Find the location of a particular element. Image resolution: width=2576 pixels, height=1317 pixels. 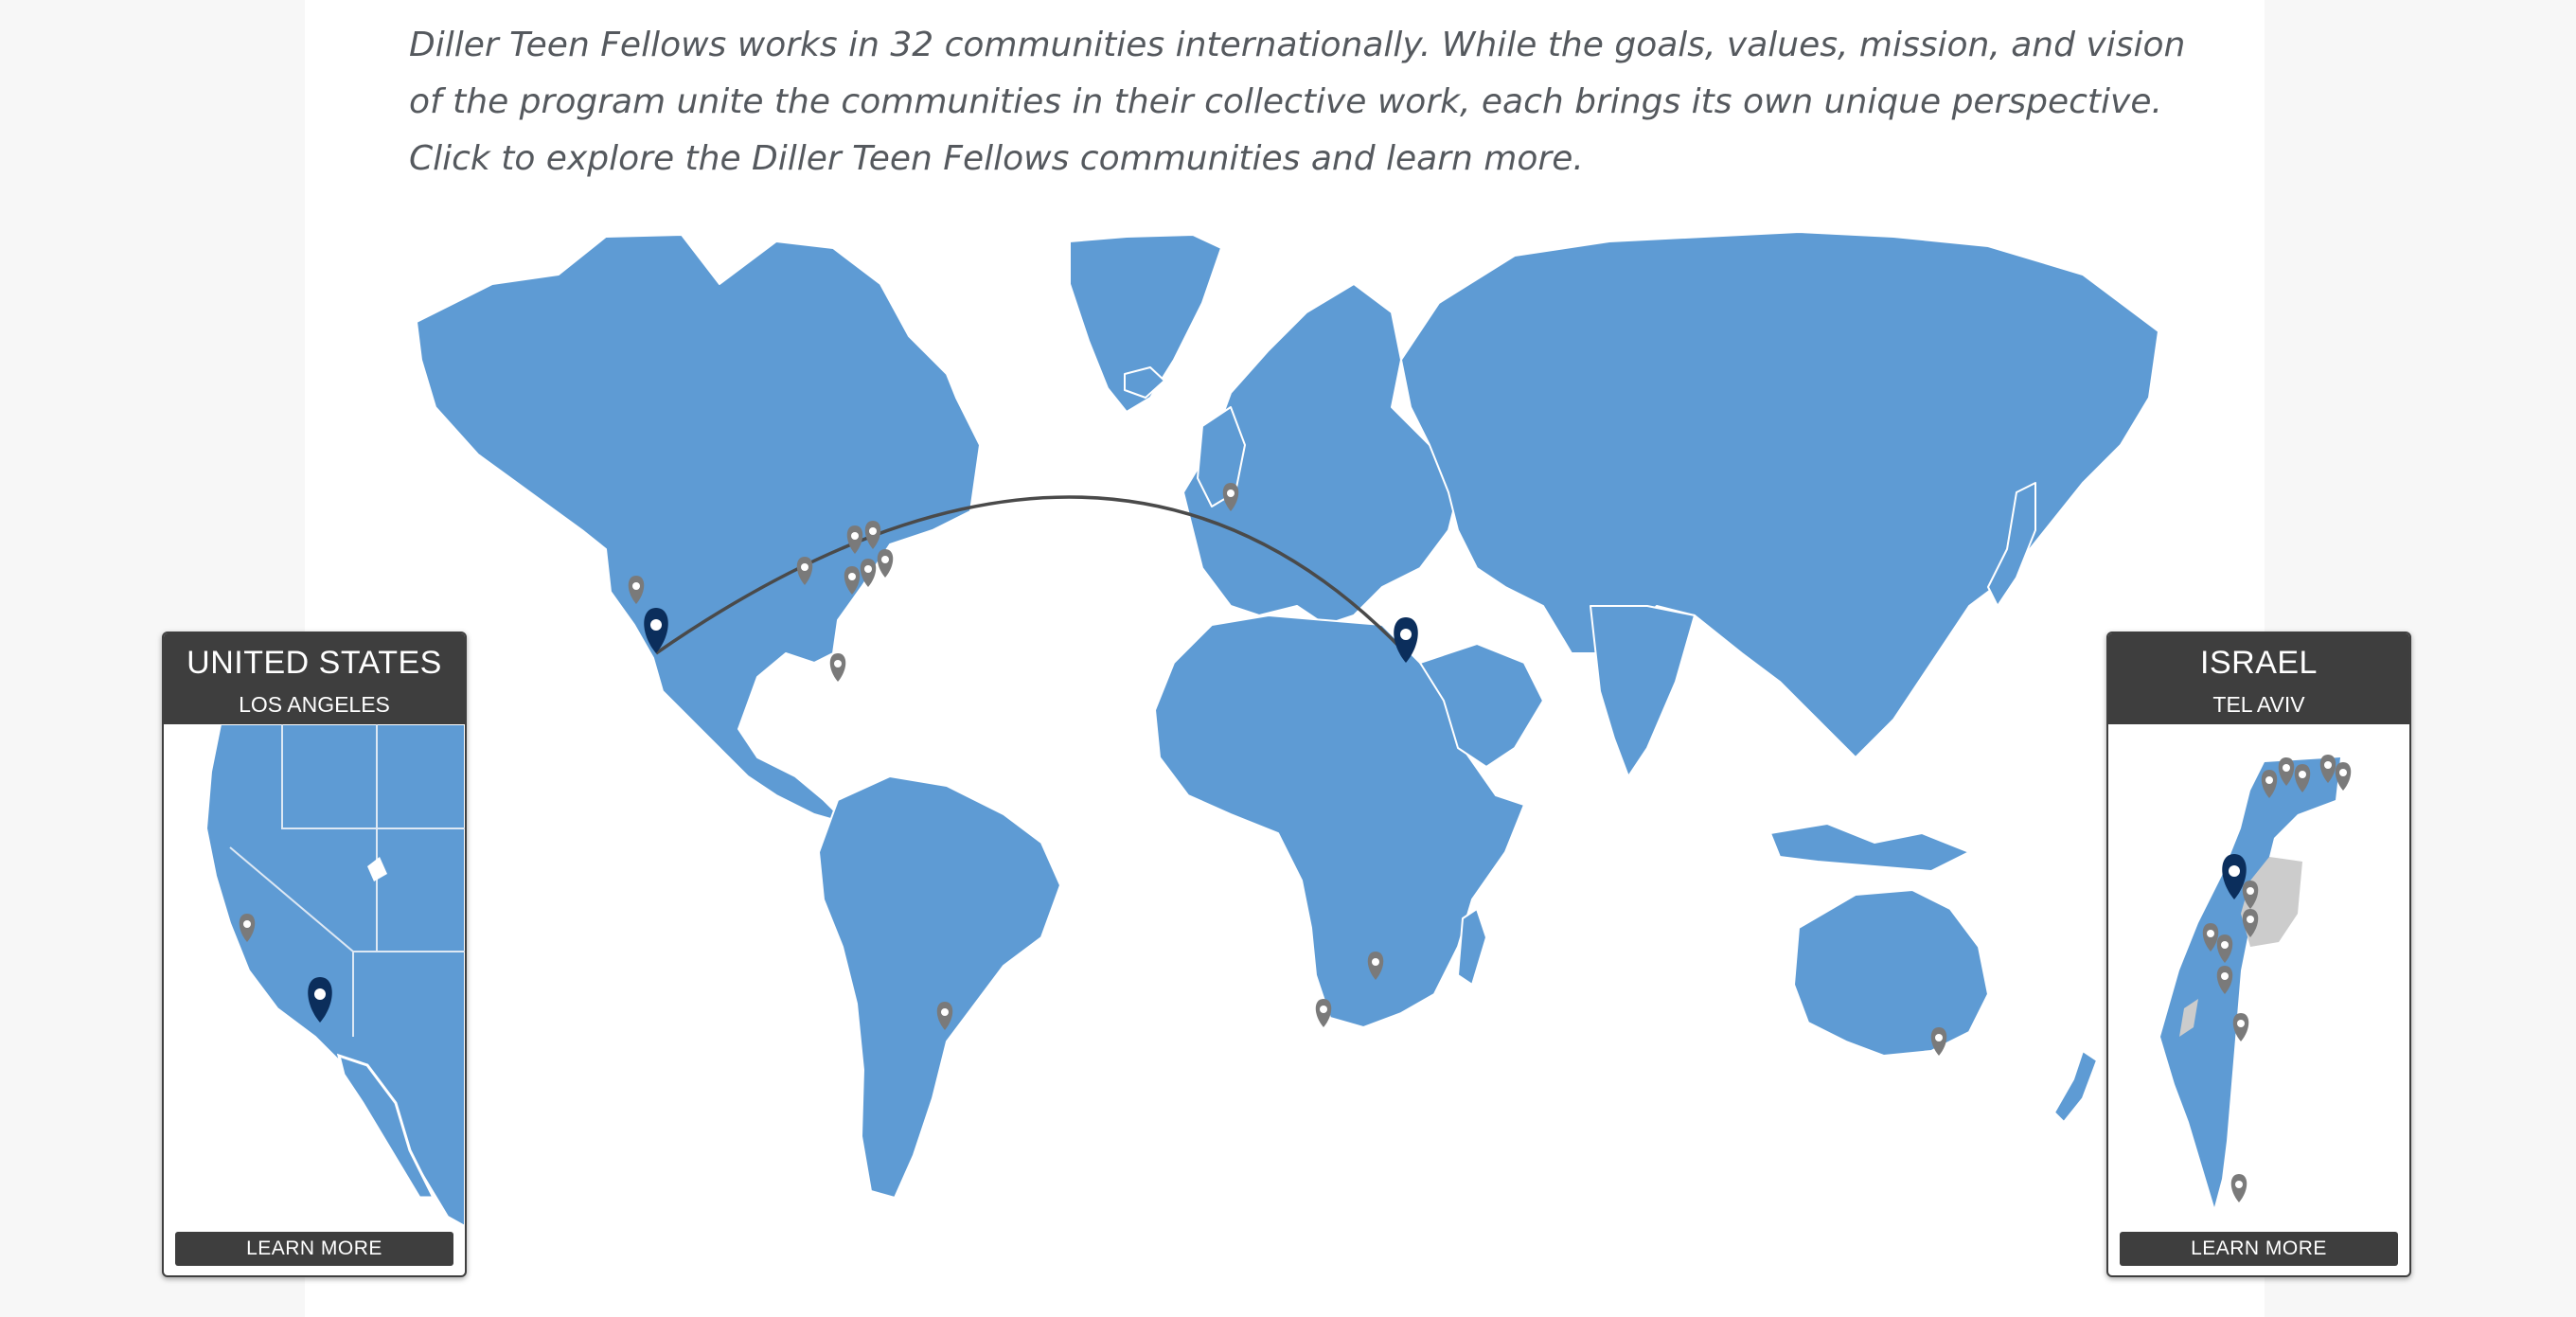

card-header: UNITED STATES LOS ANGELES is located at coordinates (315, 678).